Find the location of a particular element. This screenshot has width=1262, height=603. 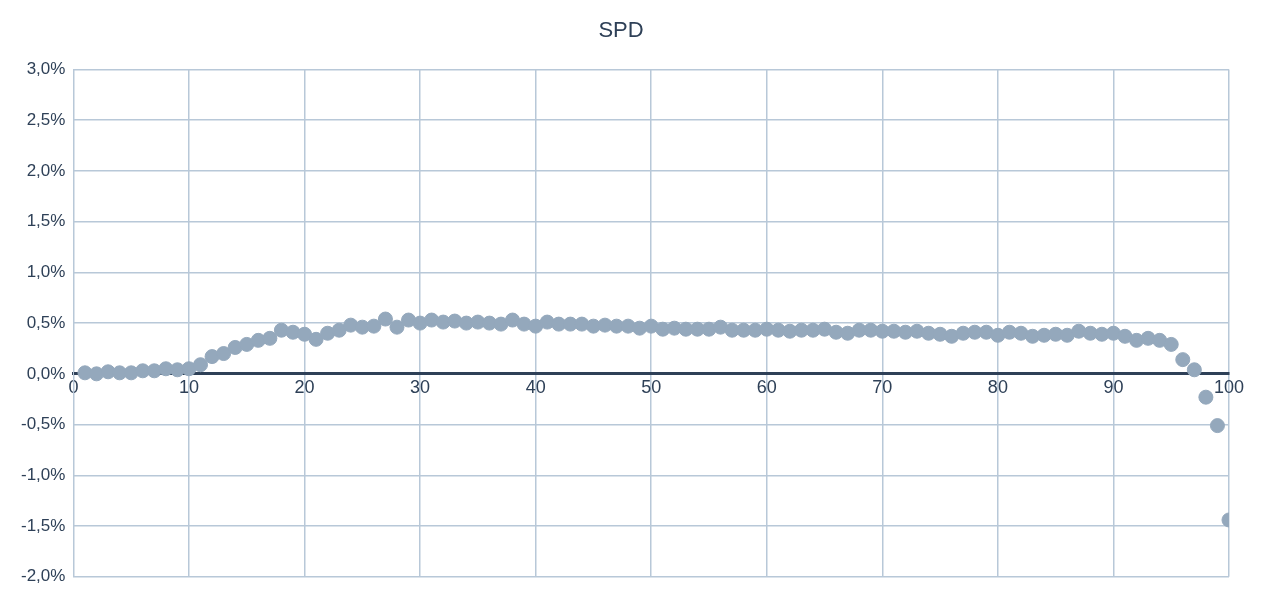

x-tick-label: 30 is located at coordinates (420, 386).